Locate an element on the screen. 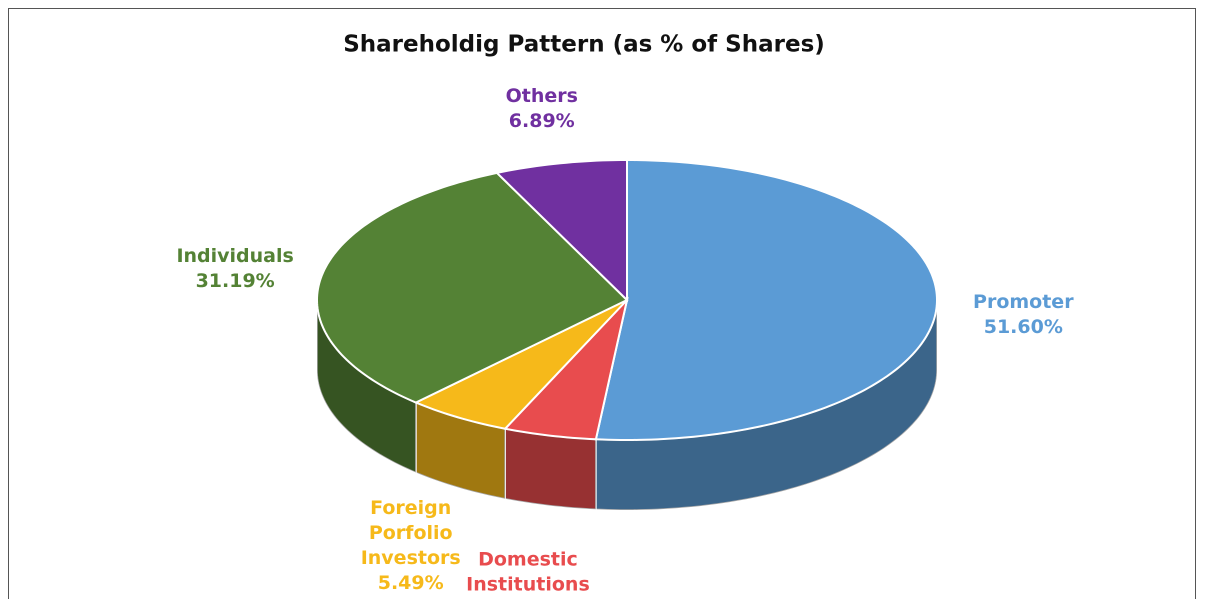  category-label: Promoter is located at coordinates (1023, 301).